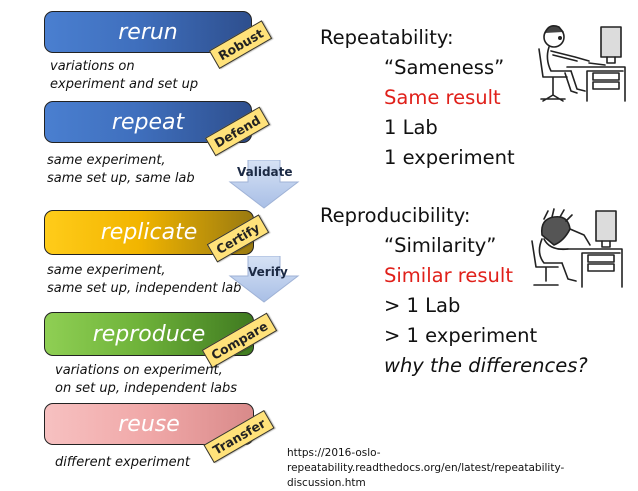 Image resolution: width=638 pixels, height=491 pixels. Describe the element at coordinates (440, 245) in the screenshot. I see `reproducibility-line: “Similarity”` at that location.